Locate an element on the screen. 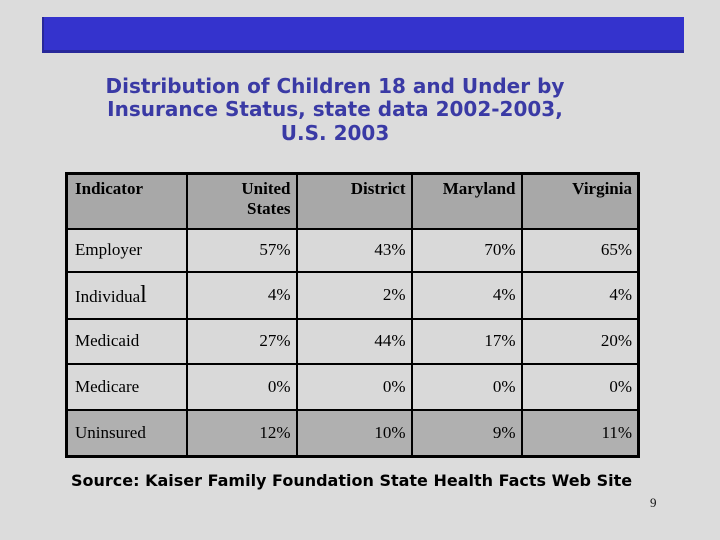  cell-individual-virginia: 4% is located at coordinates (580, 295).